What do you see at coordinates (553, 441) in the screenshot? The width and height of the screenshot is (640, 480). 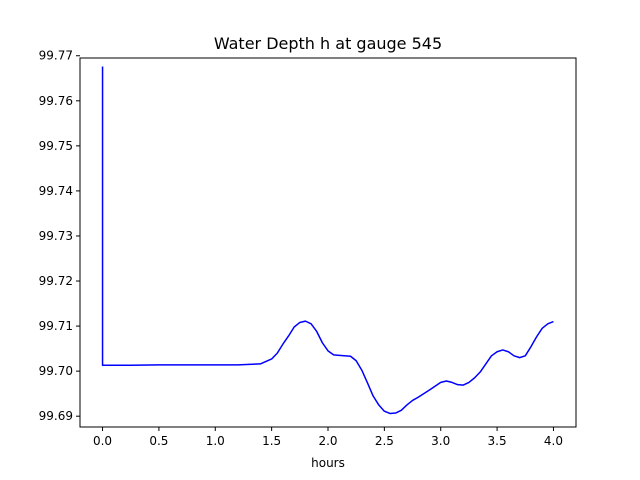 I see `x-tick-label: 4.0` at bounding box center [553, 441].